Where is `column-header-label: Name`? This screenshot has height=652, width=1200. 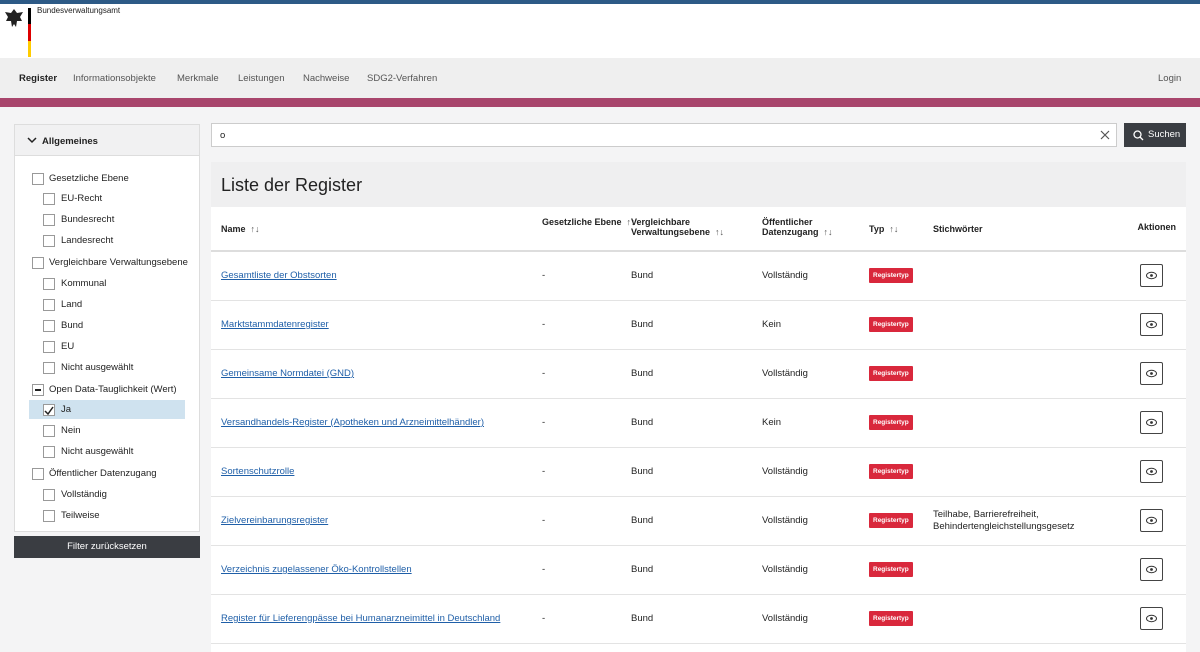 column-header-label: Name is located at coordinates (233, 229).